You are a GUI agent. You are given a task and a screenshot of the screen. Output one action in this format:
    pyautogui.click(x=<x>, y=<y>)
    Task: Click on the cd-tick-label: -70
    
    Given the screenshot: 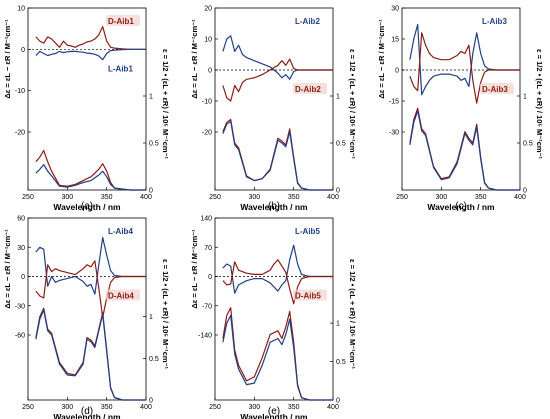 What is the action you would take?
    pyautogui.click(x=207, y=306)
    